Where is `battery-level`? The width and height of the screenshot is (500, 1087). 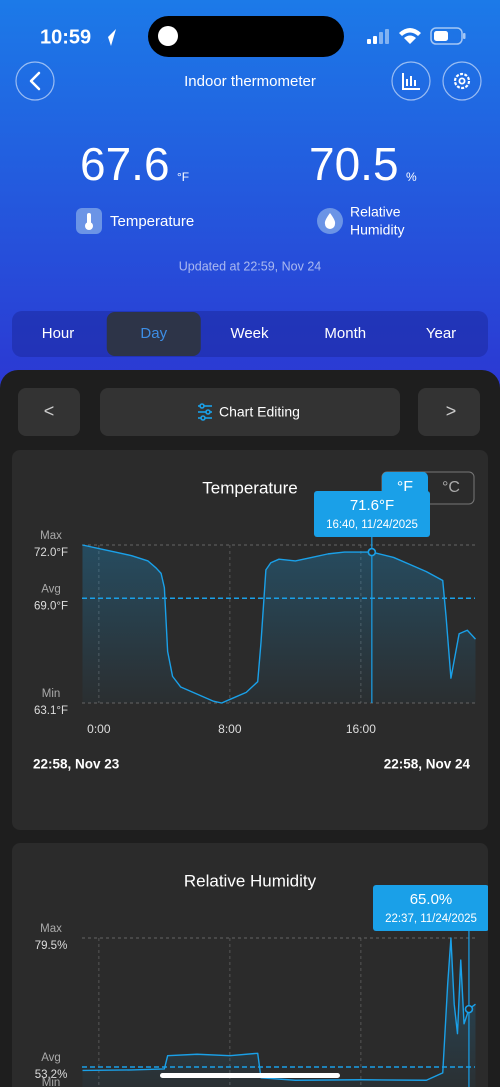 battery-level is located at coordinates (441, 36).